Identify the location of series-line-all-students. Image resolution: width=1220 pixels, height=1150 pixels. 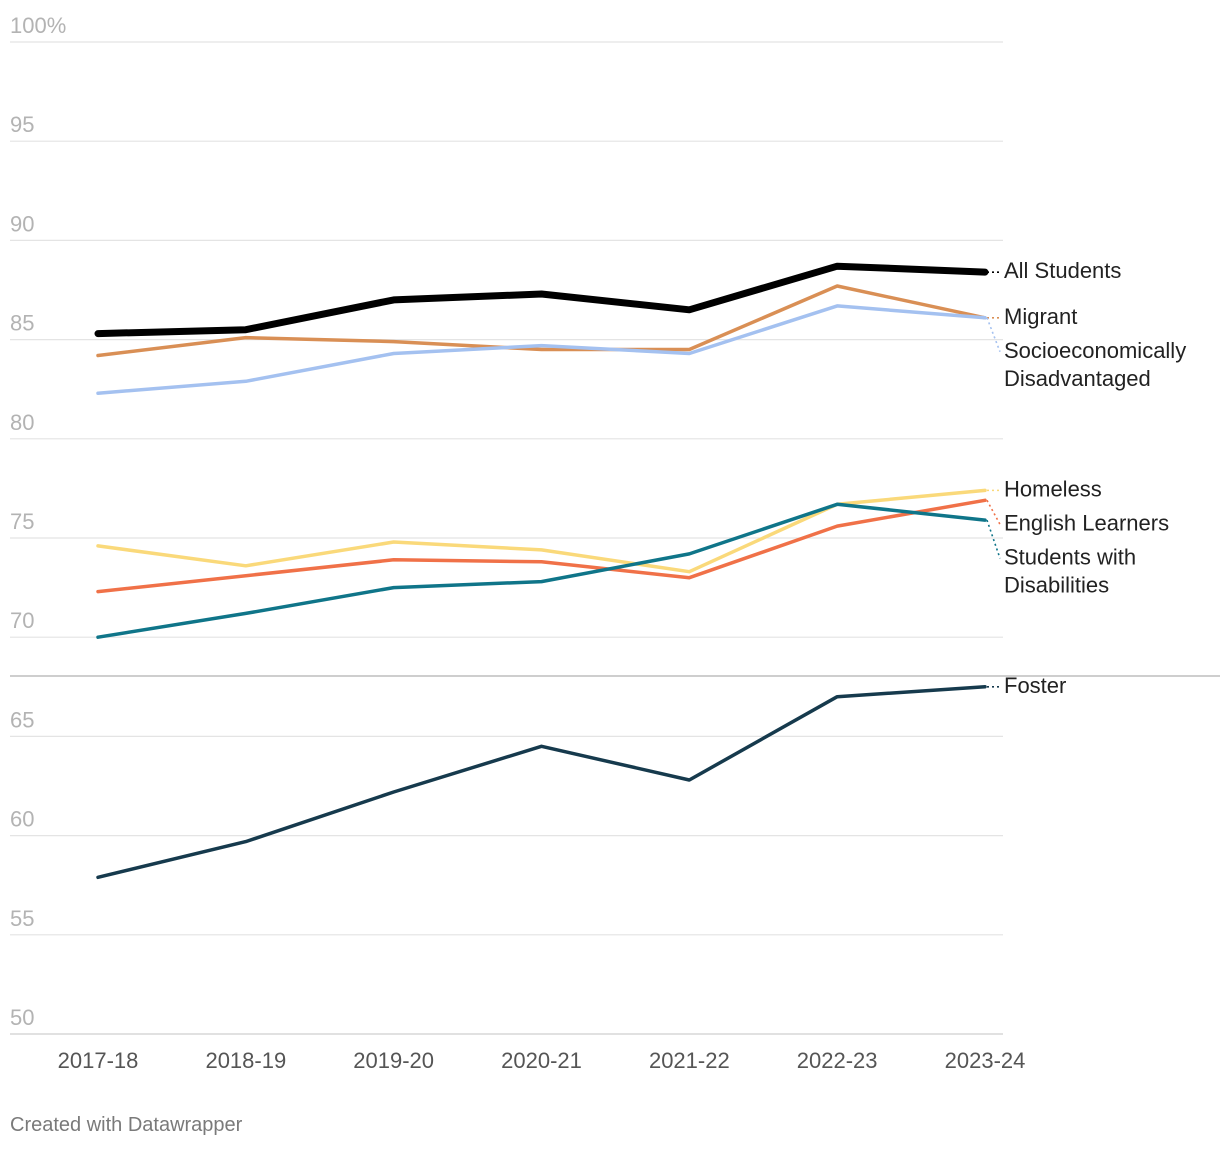
(541, 300).